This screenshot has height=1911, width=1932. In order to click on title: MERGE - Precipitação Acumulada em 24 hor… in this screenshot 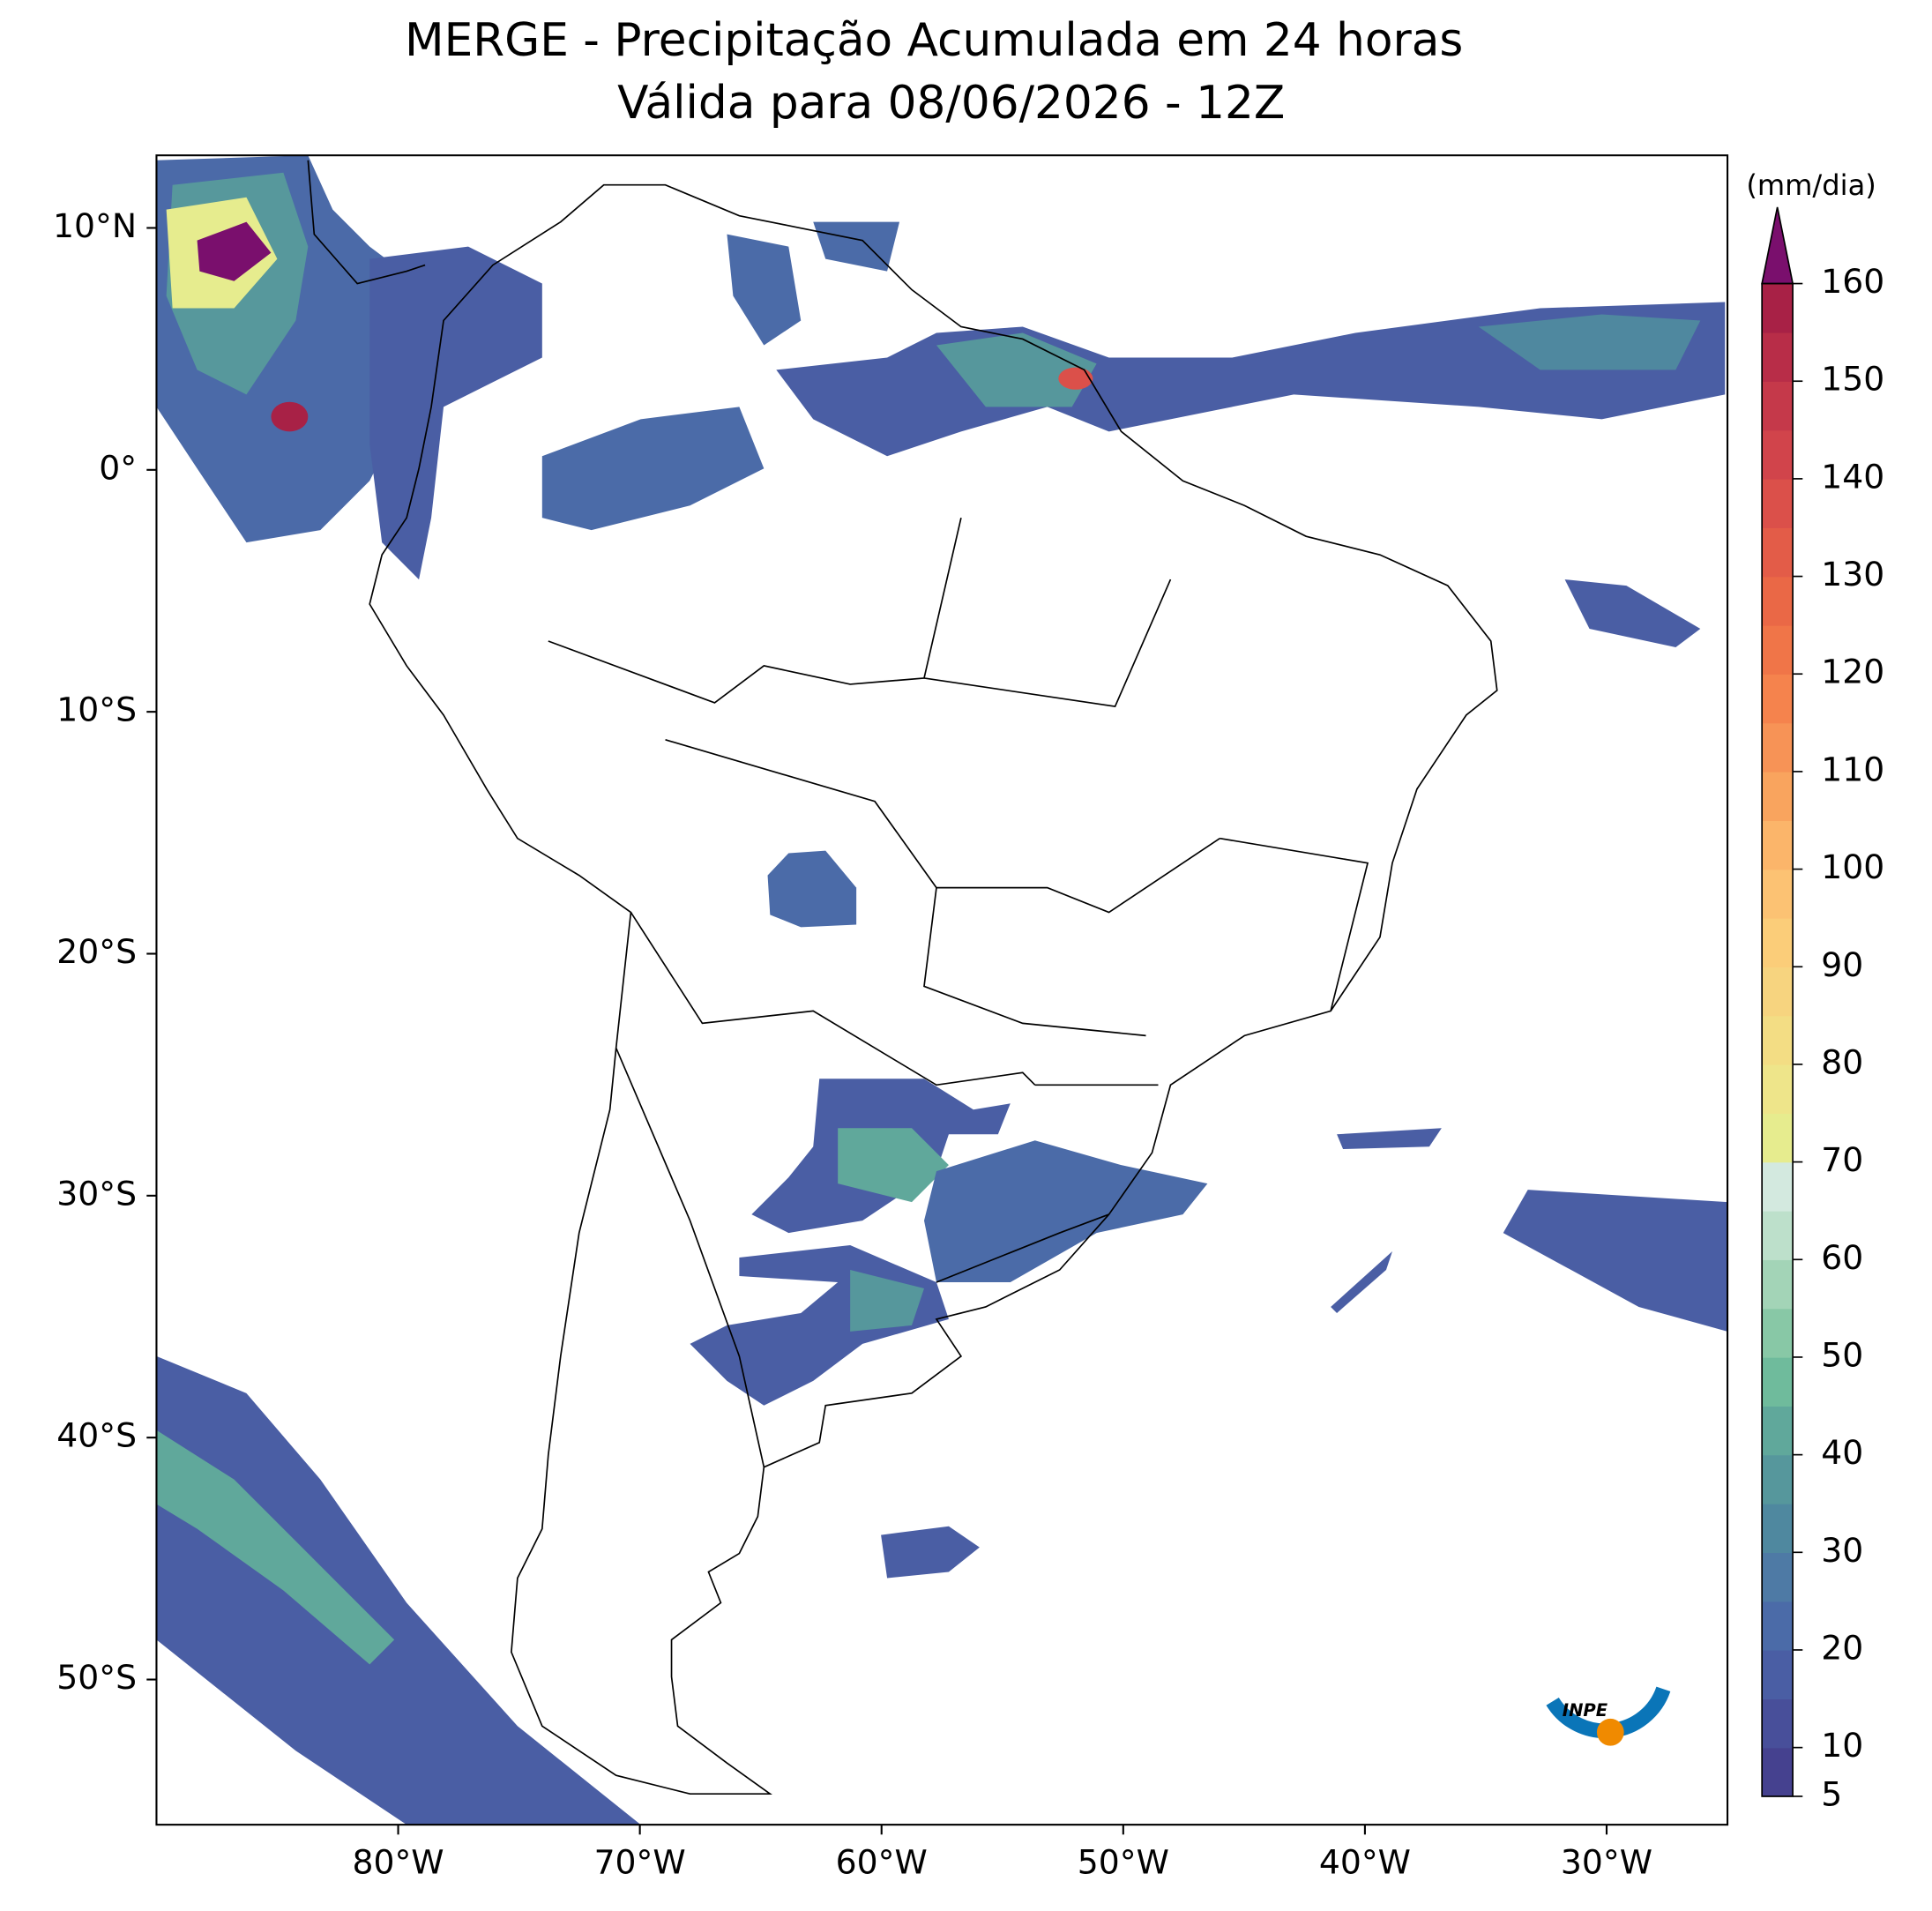, I will do `click(934, 40)`.